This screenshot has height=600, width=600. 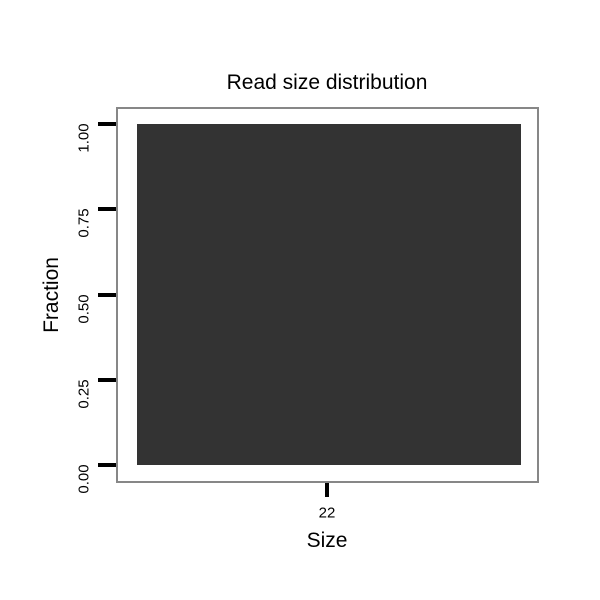 I want to click on y-axis-tick-label: 0.75, so click(x=84, y=223).